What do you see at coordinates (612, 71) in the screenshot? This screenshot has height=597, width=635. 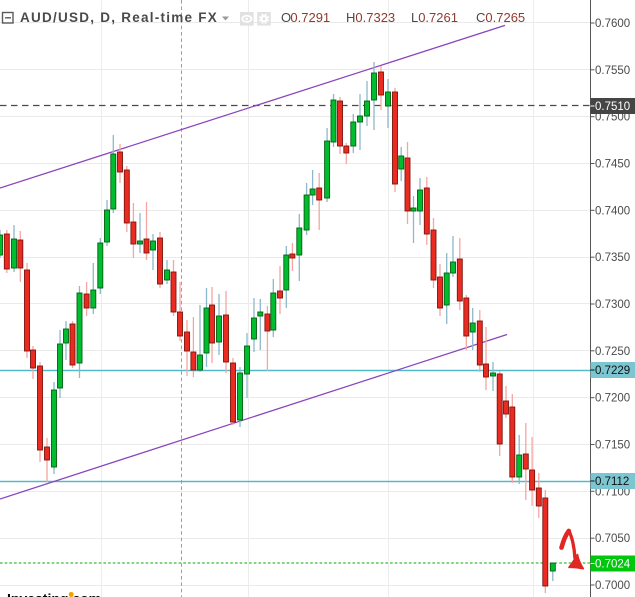 I see `svg-text: 0.7550` at bounding box center [612, 71].